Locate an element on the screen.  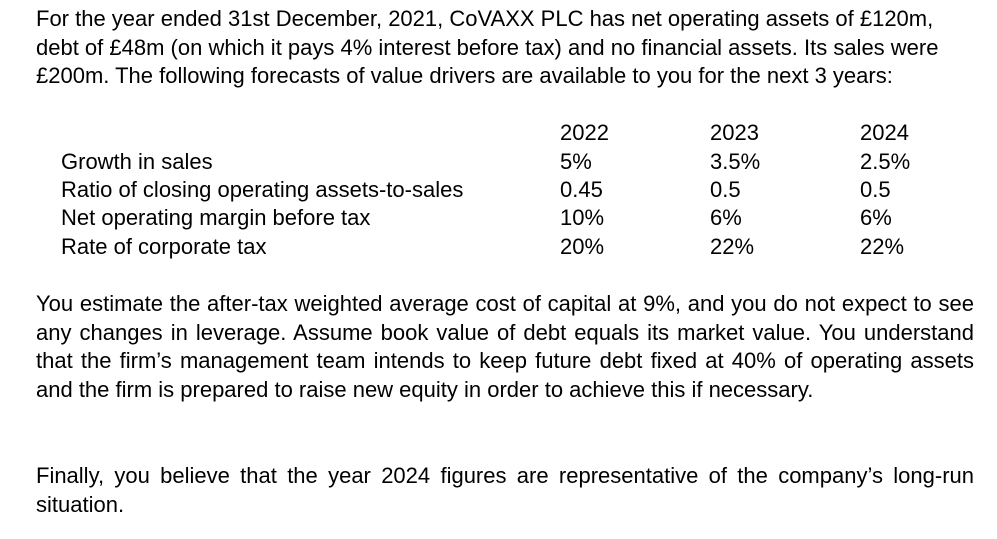
cell-tax-2022: 20% is located at coordinates (582, 246).